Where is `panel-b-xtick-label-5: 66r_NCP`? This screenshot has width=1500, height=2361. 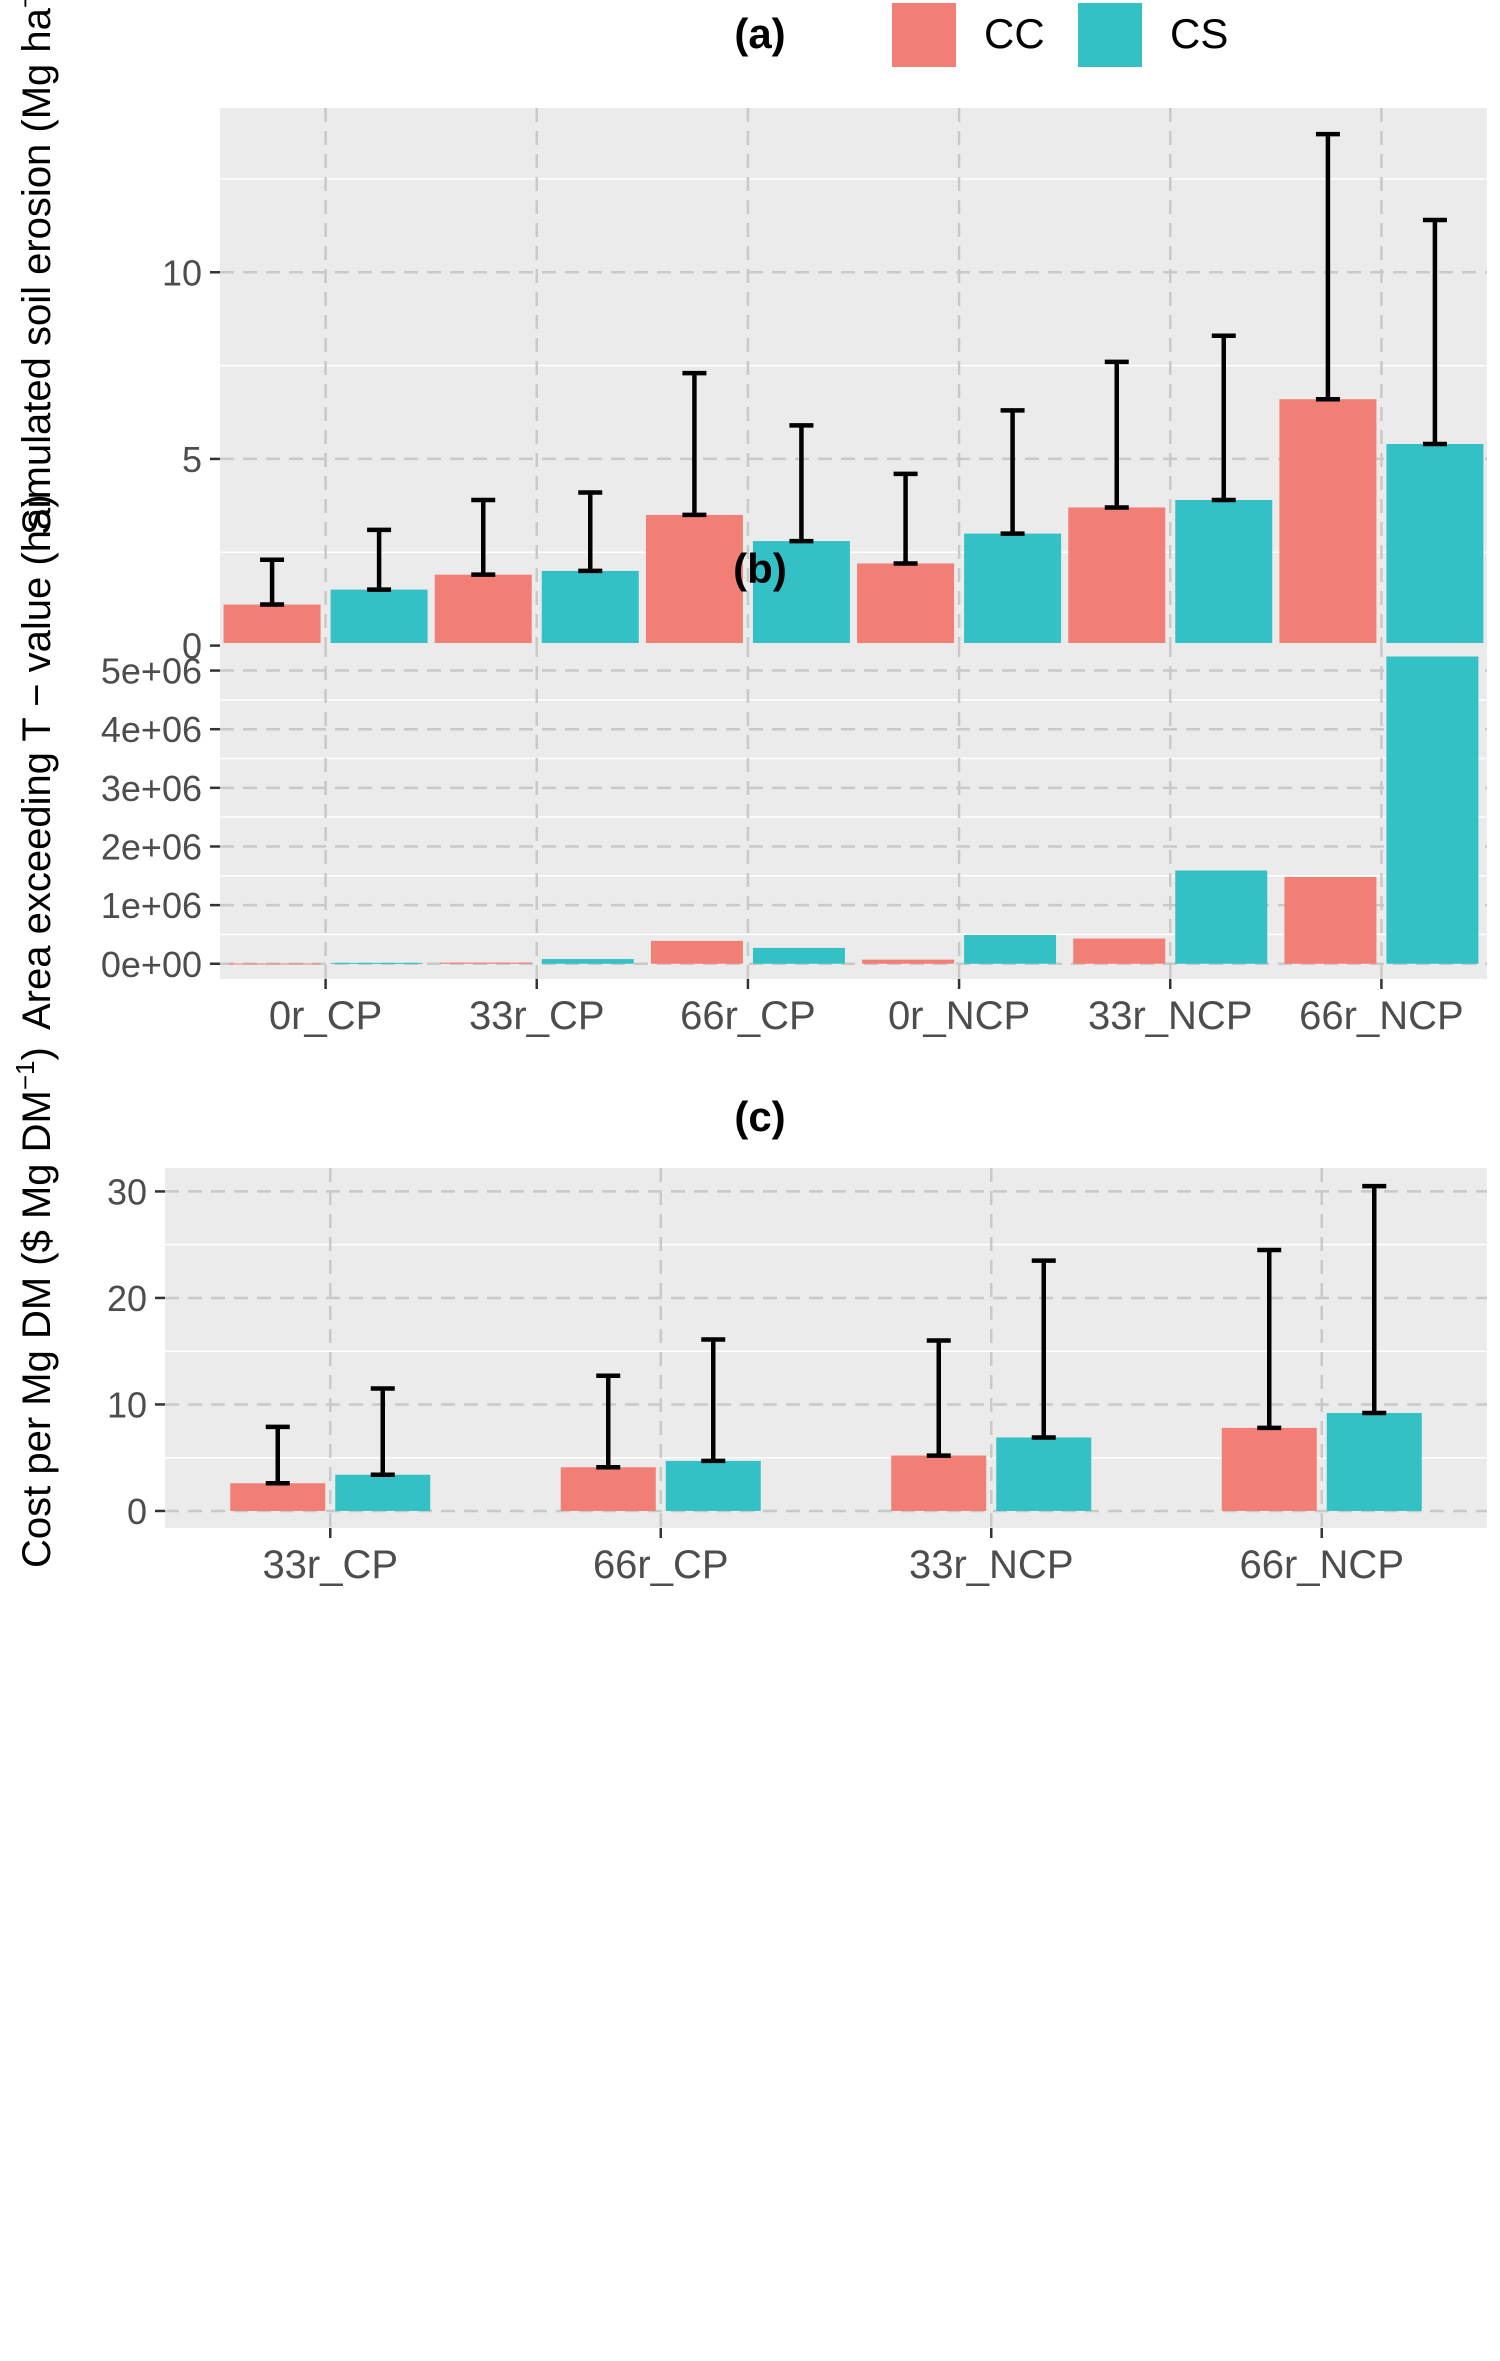
panel-b-xtick-label-5: 66r_NCP is located at coordinates (1381, 1016).